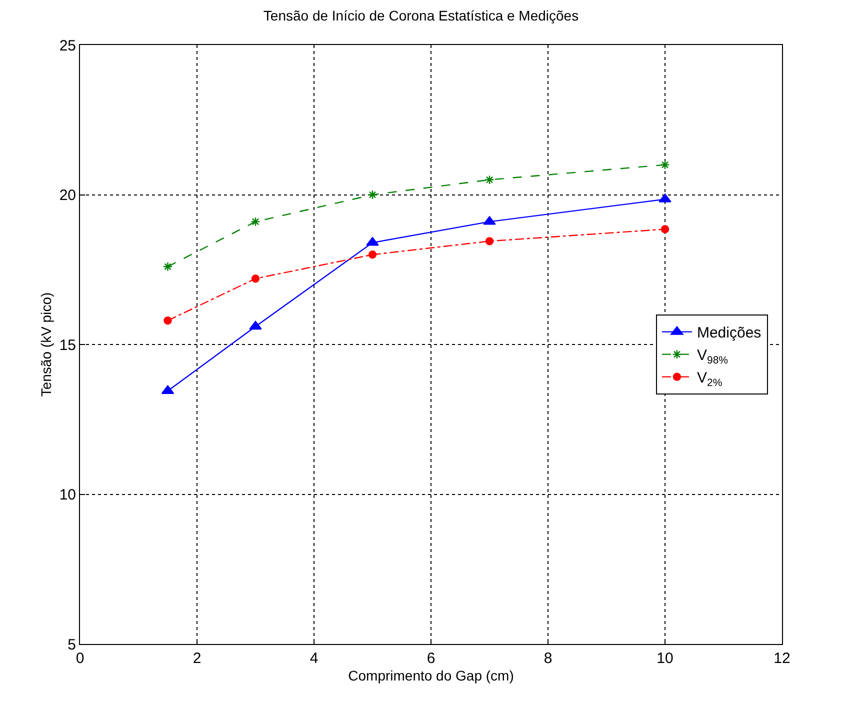 This screenshot has height=704, width=842. What do you see at coordinates (197, 658) in the screenshot?
I see `x-tick-label: 2` at bounding box center [197, 658].